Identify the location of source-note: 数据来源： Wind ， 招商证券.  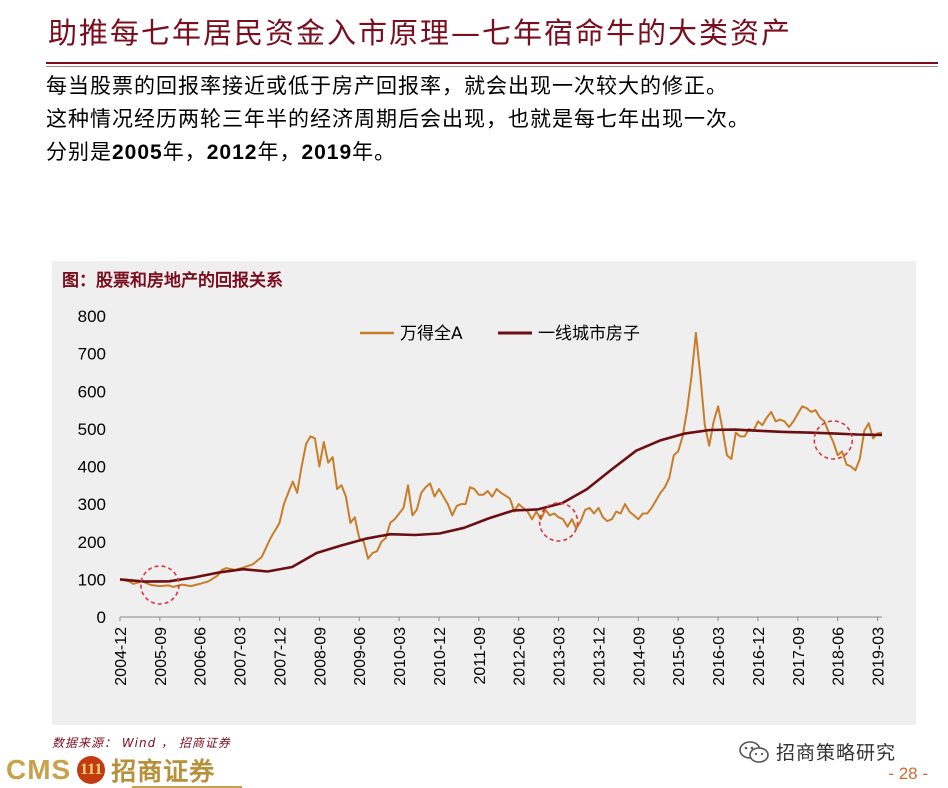
(141, 743).